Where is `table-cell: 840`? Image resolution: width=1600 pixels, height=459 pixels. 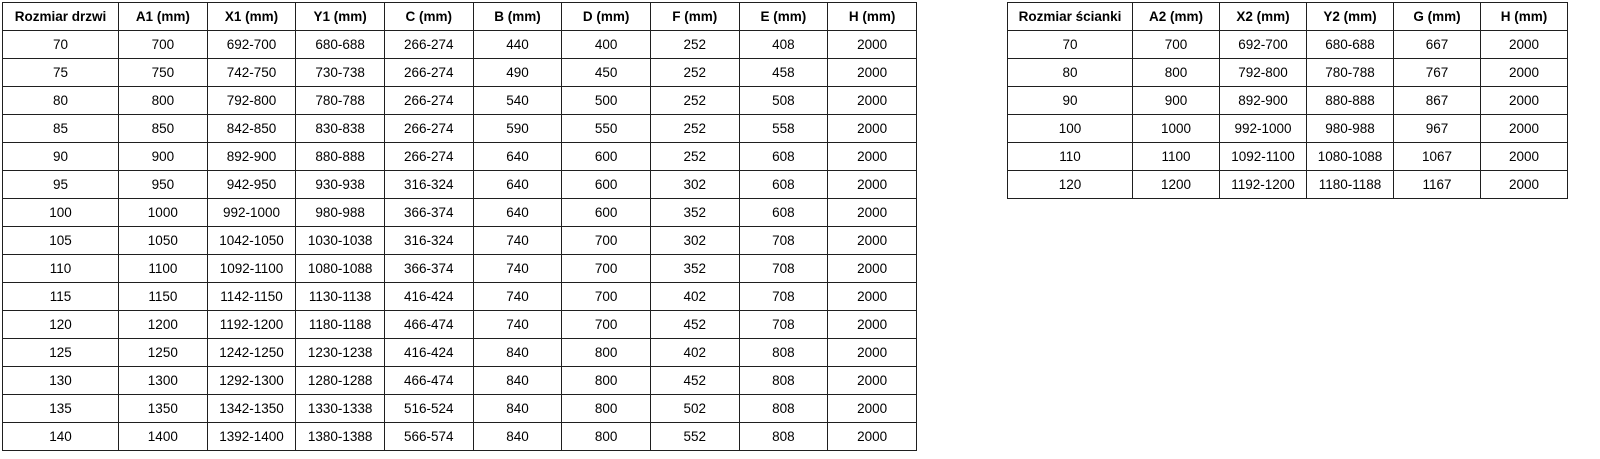
table-cell: 840 is located at coordinates (517, 436).